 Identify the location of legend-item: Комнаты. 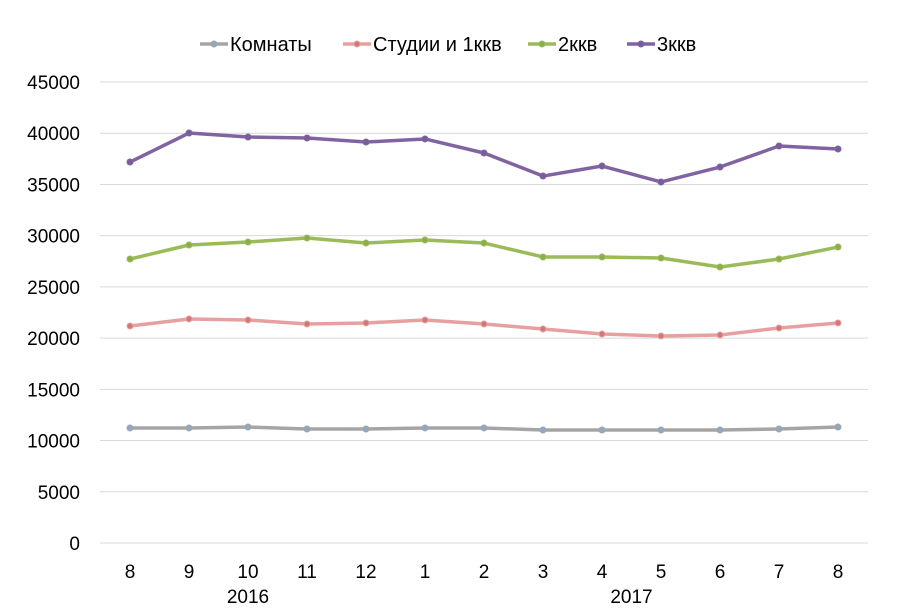
(256, 45).